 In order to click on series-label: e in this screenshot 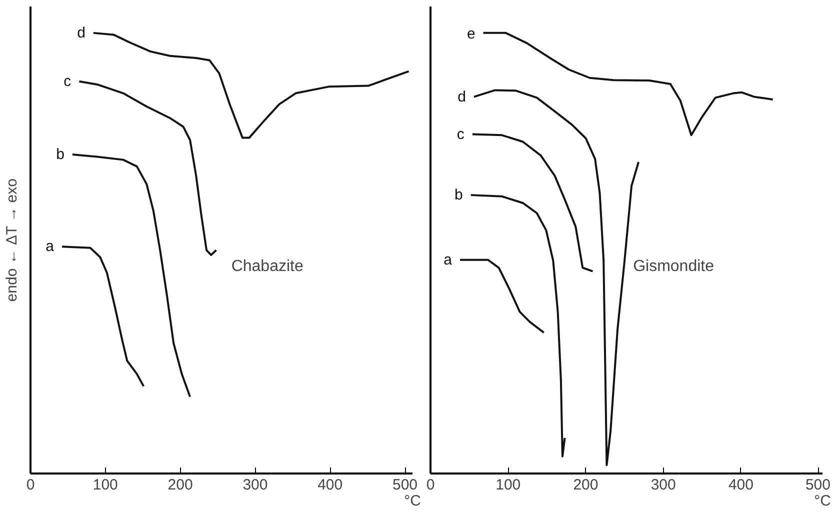, I will do `click(471, 33)`.